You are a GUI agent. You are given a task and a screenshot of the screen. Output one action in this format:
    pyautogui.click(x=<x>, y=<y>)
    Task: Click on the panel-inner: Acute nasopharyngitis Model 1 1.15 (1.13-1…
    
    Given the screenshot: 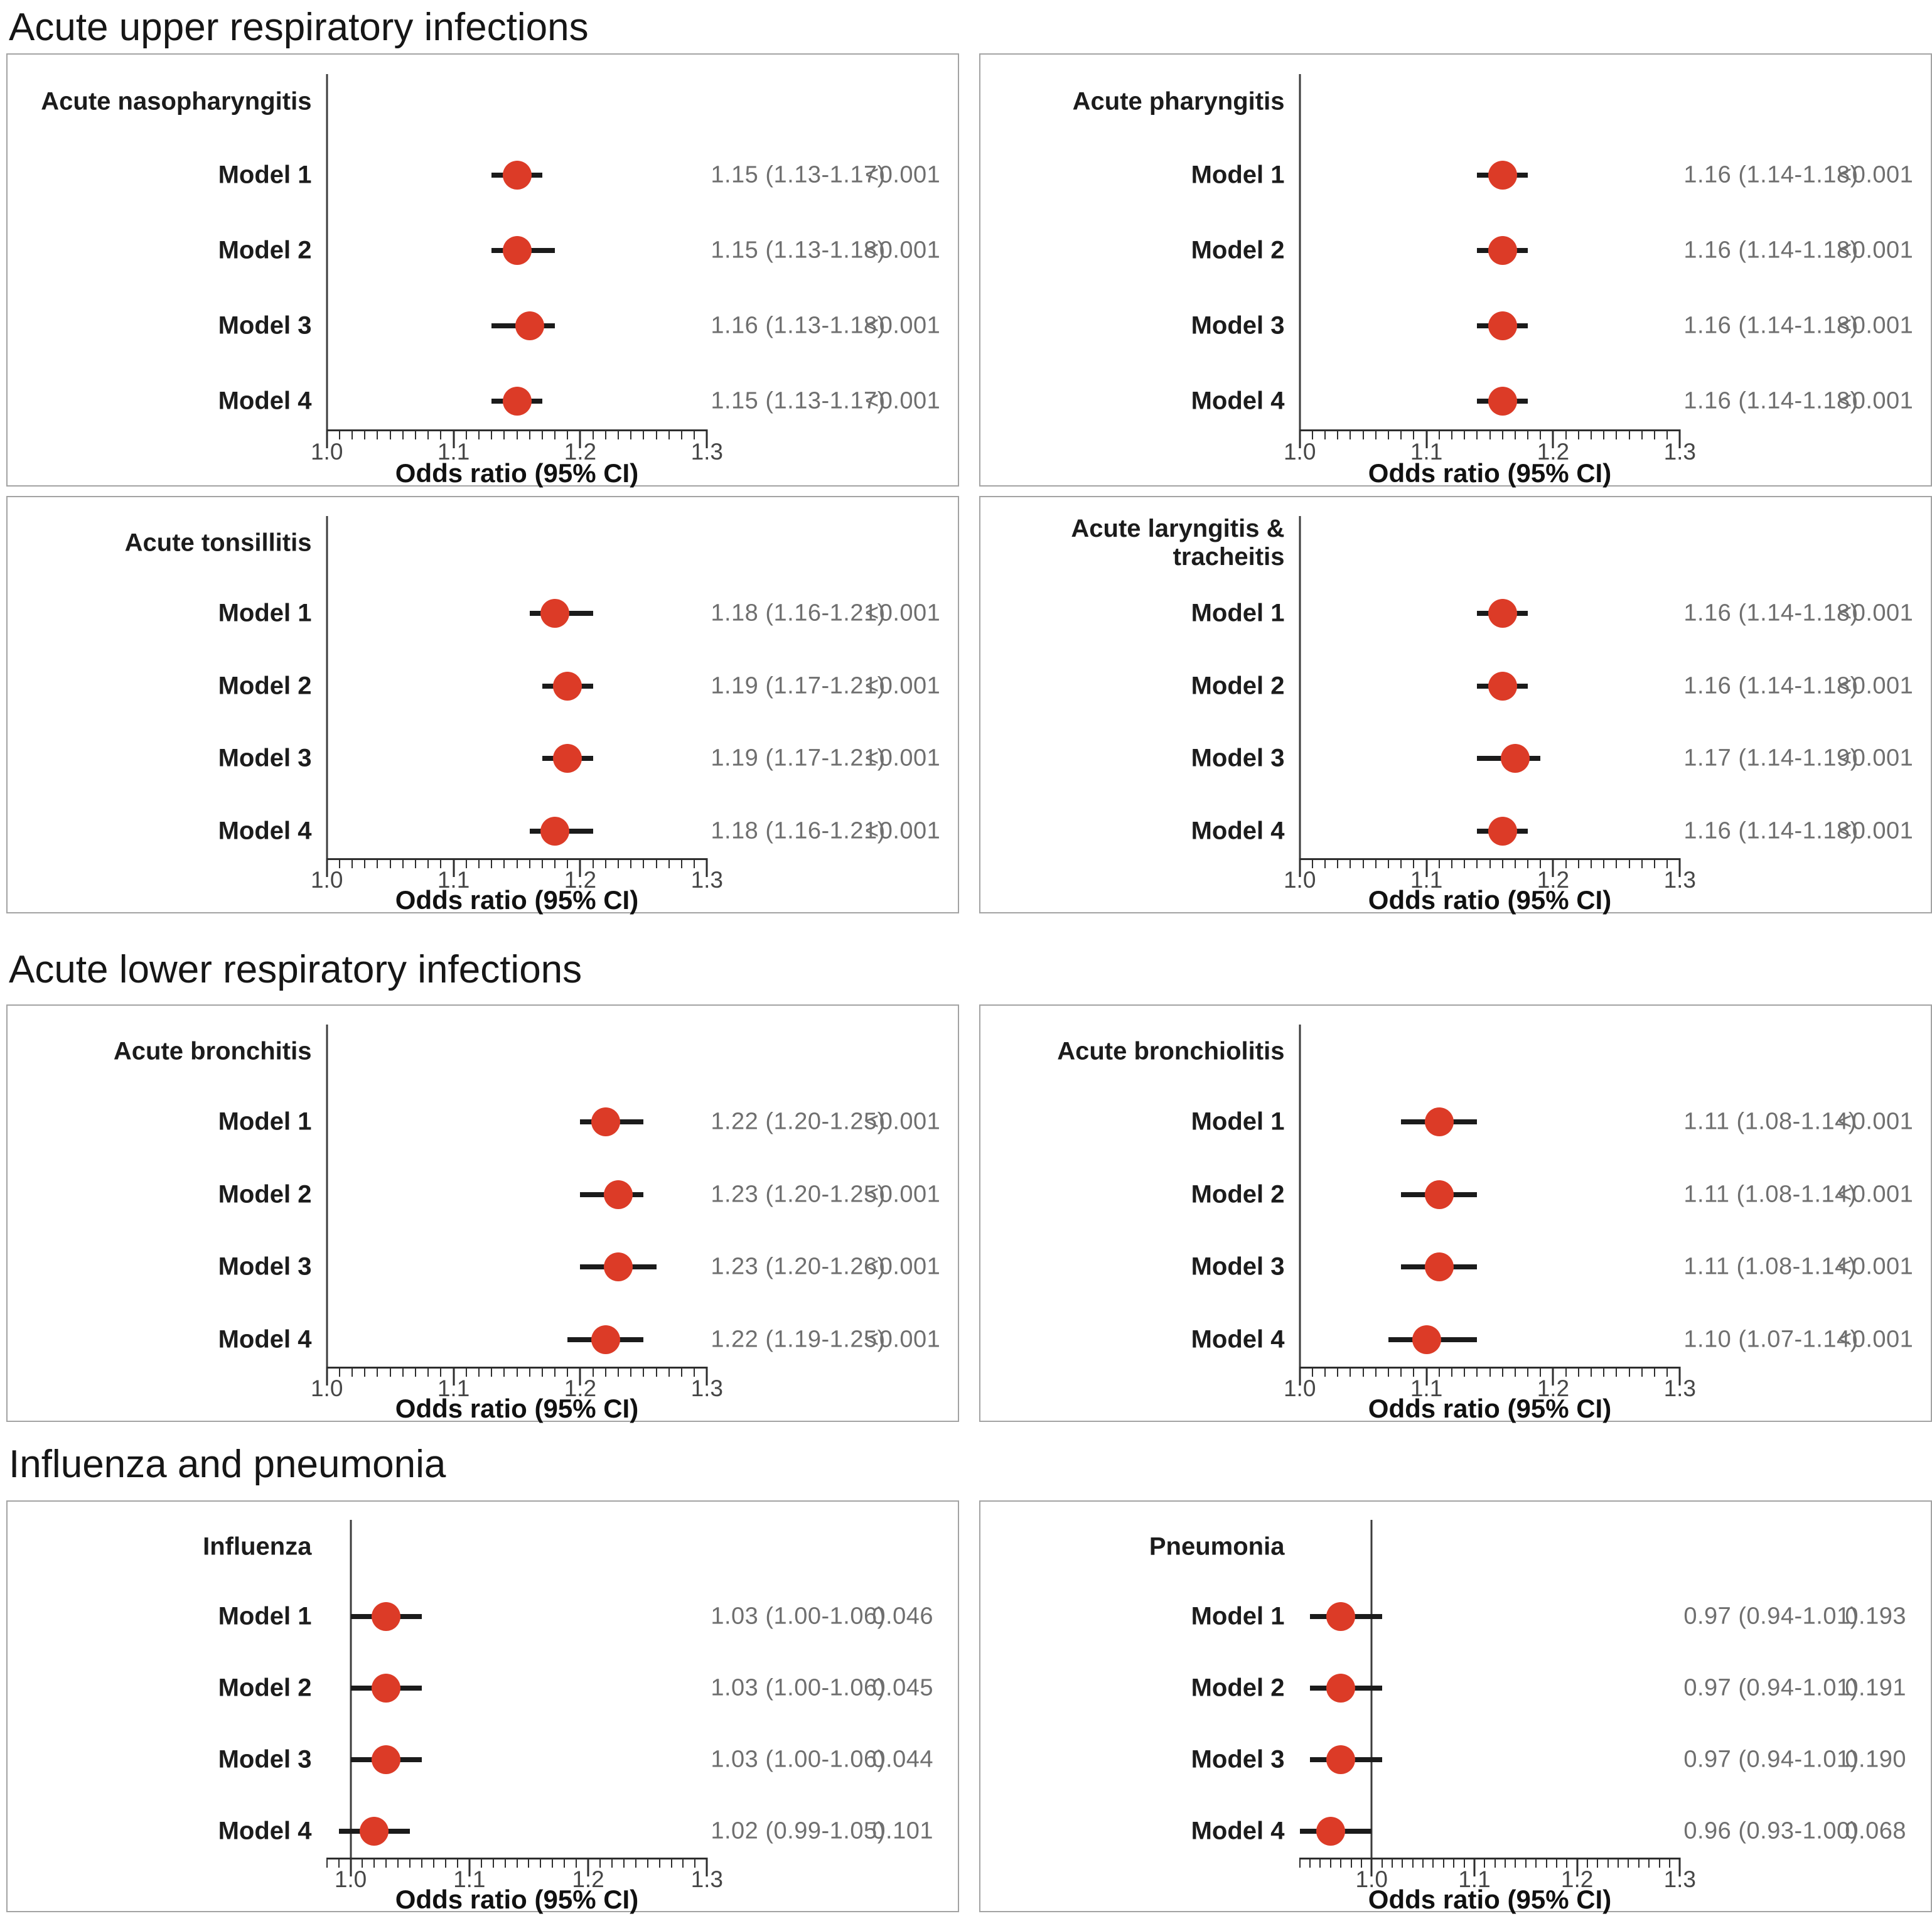 What is the action you would take?
    pyautogui.click(x=483, y=271)
    